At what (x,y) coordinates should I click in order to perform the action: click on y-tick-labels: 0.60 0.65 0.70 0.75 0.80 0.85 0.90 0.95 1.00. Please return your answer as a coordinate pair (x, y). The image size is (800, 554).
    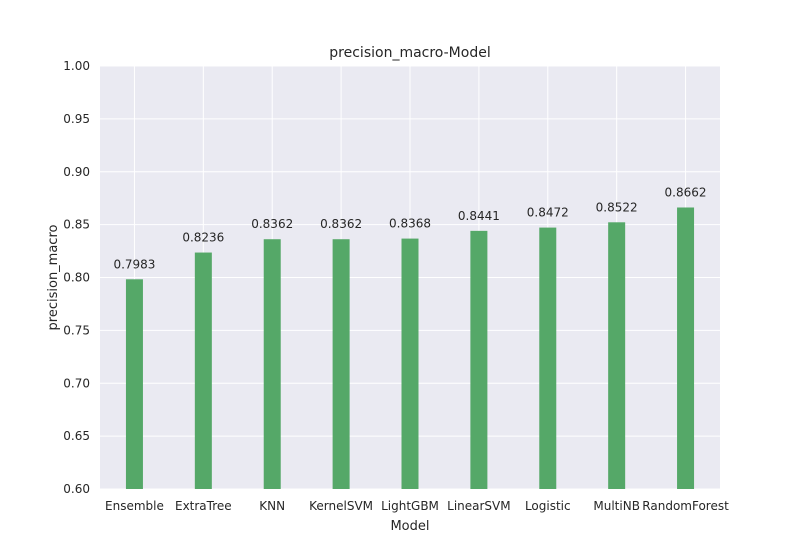
    Looking at the image, I should click on (76, 277).